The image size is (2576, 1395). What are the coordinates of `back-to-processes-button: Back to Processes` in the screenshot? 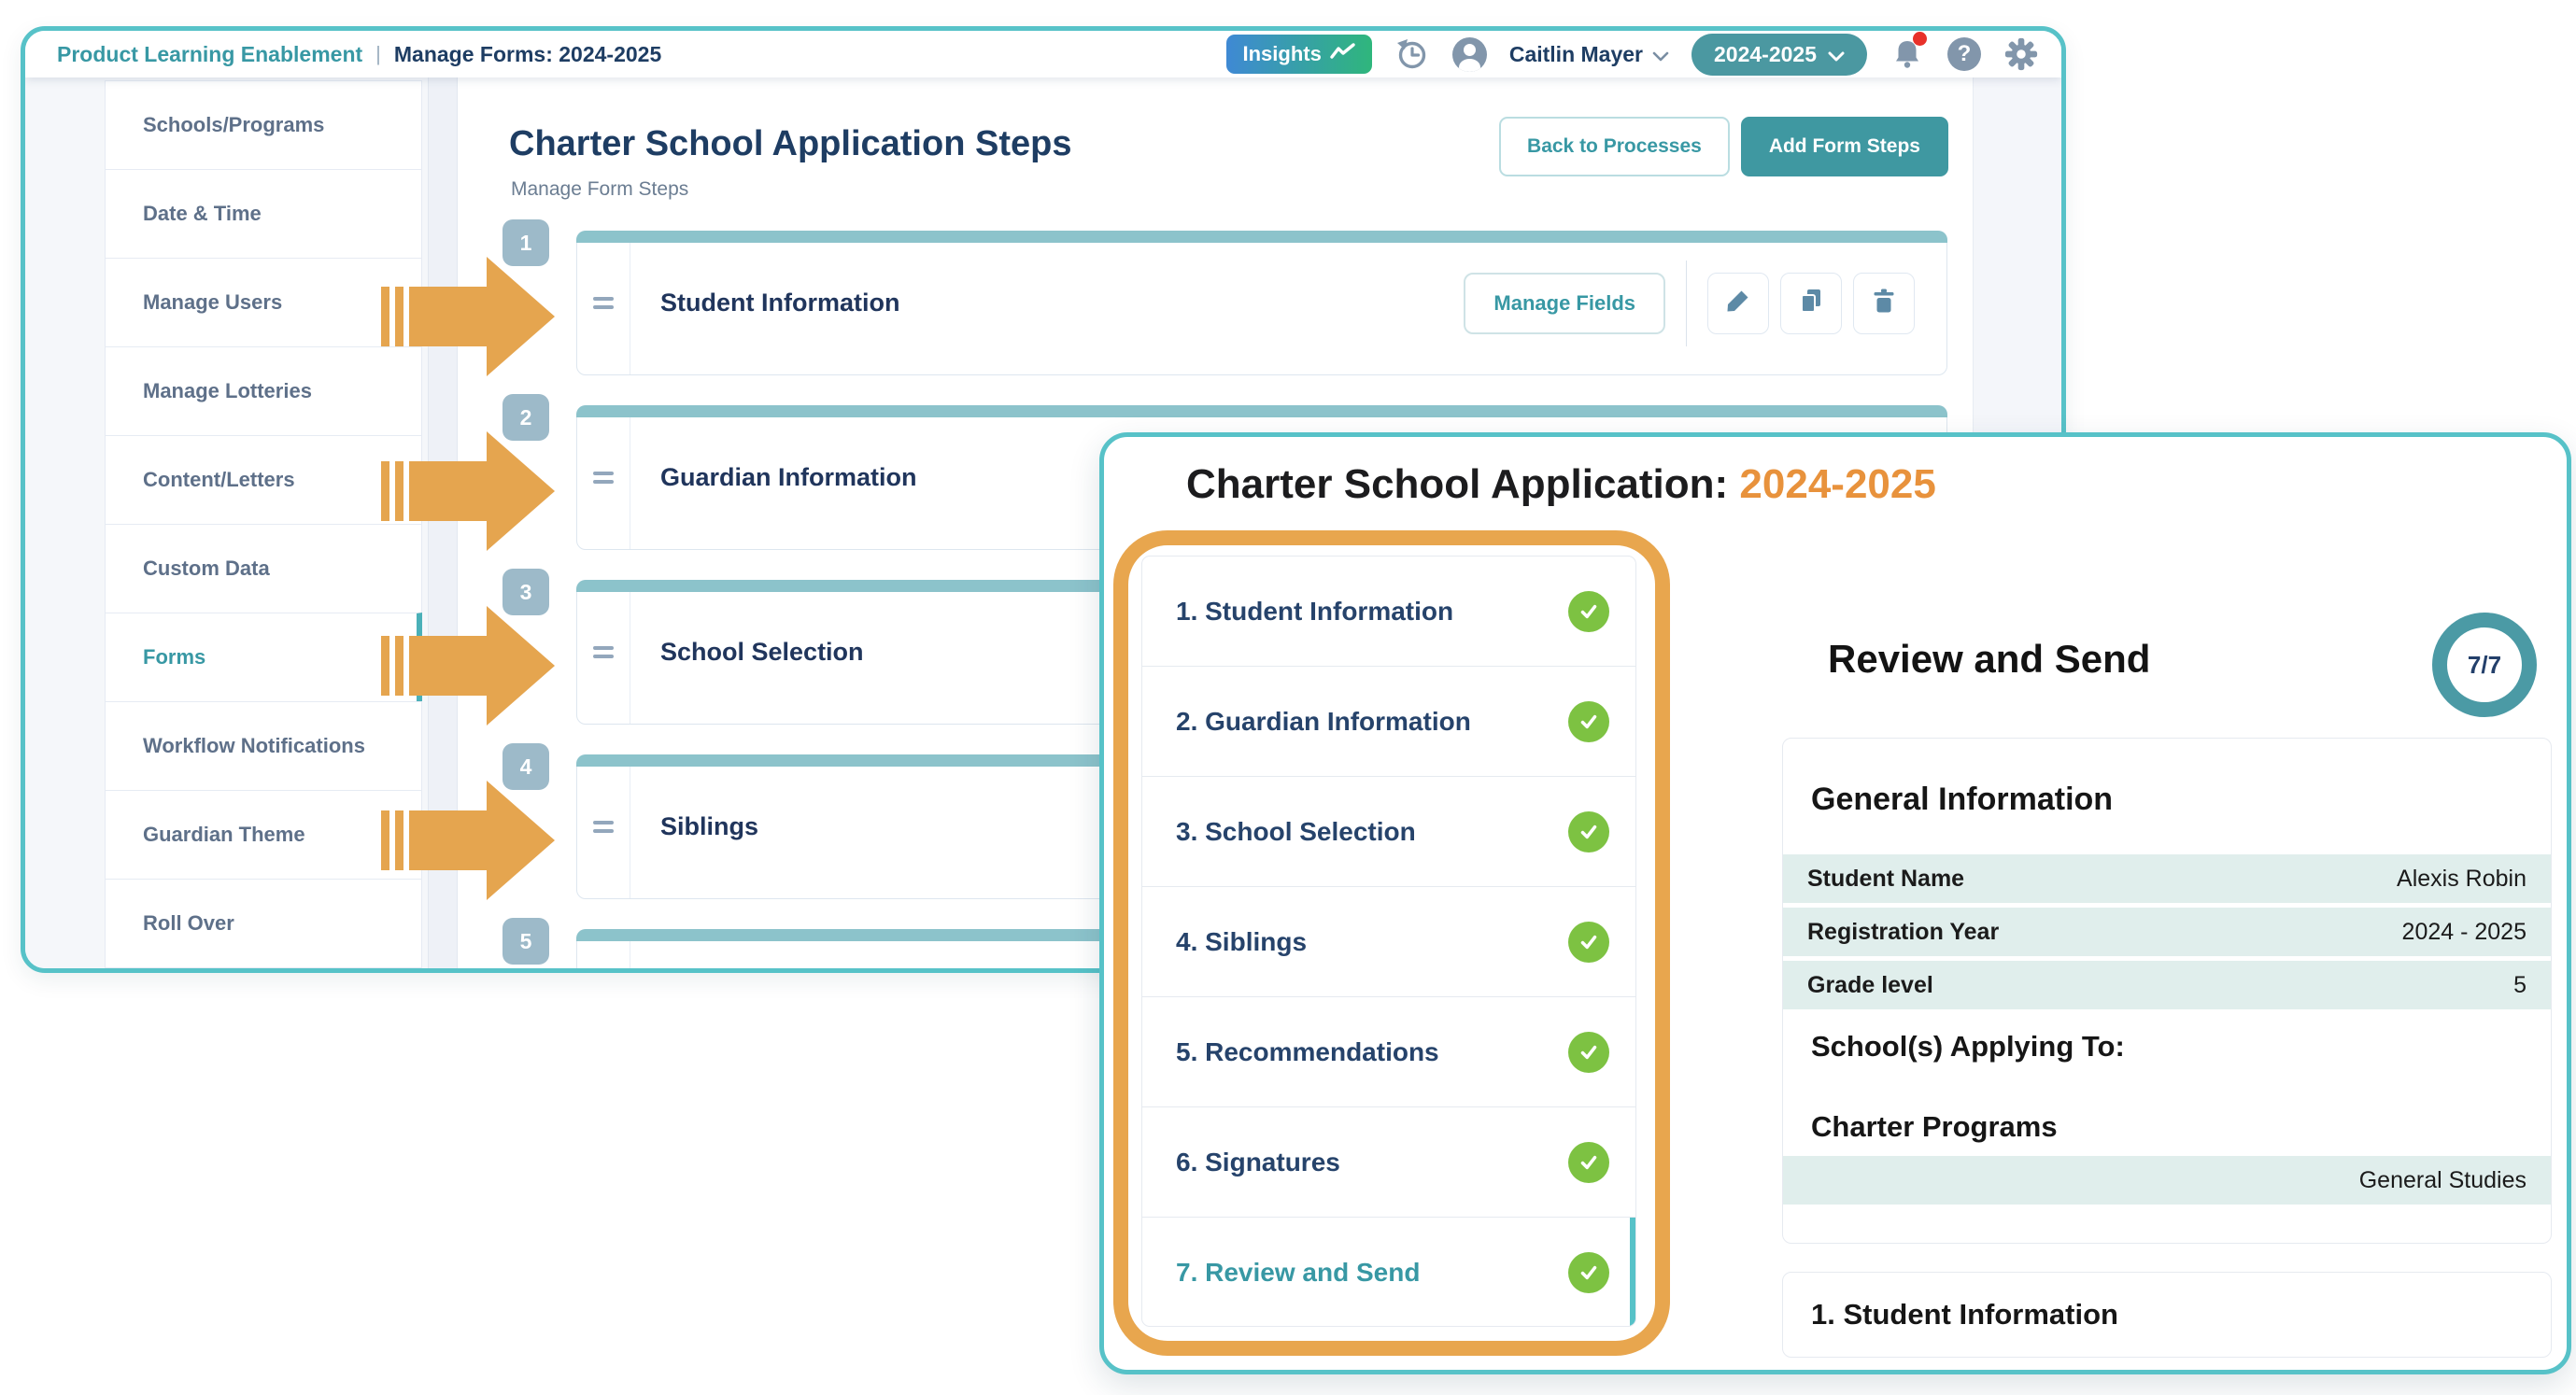 It's located at (1614, 146).